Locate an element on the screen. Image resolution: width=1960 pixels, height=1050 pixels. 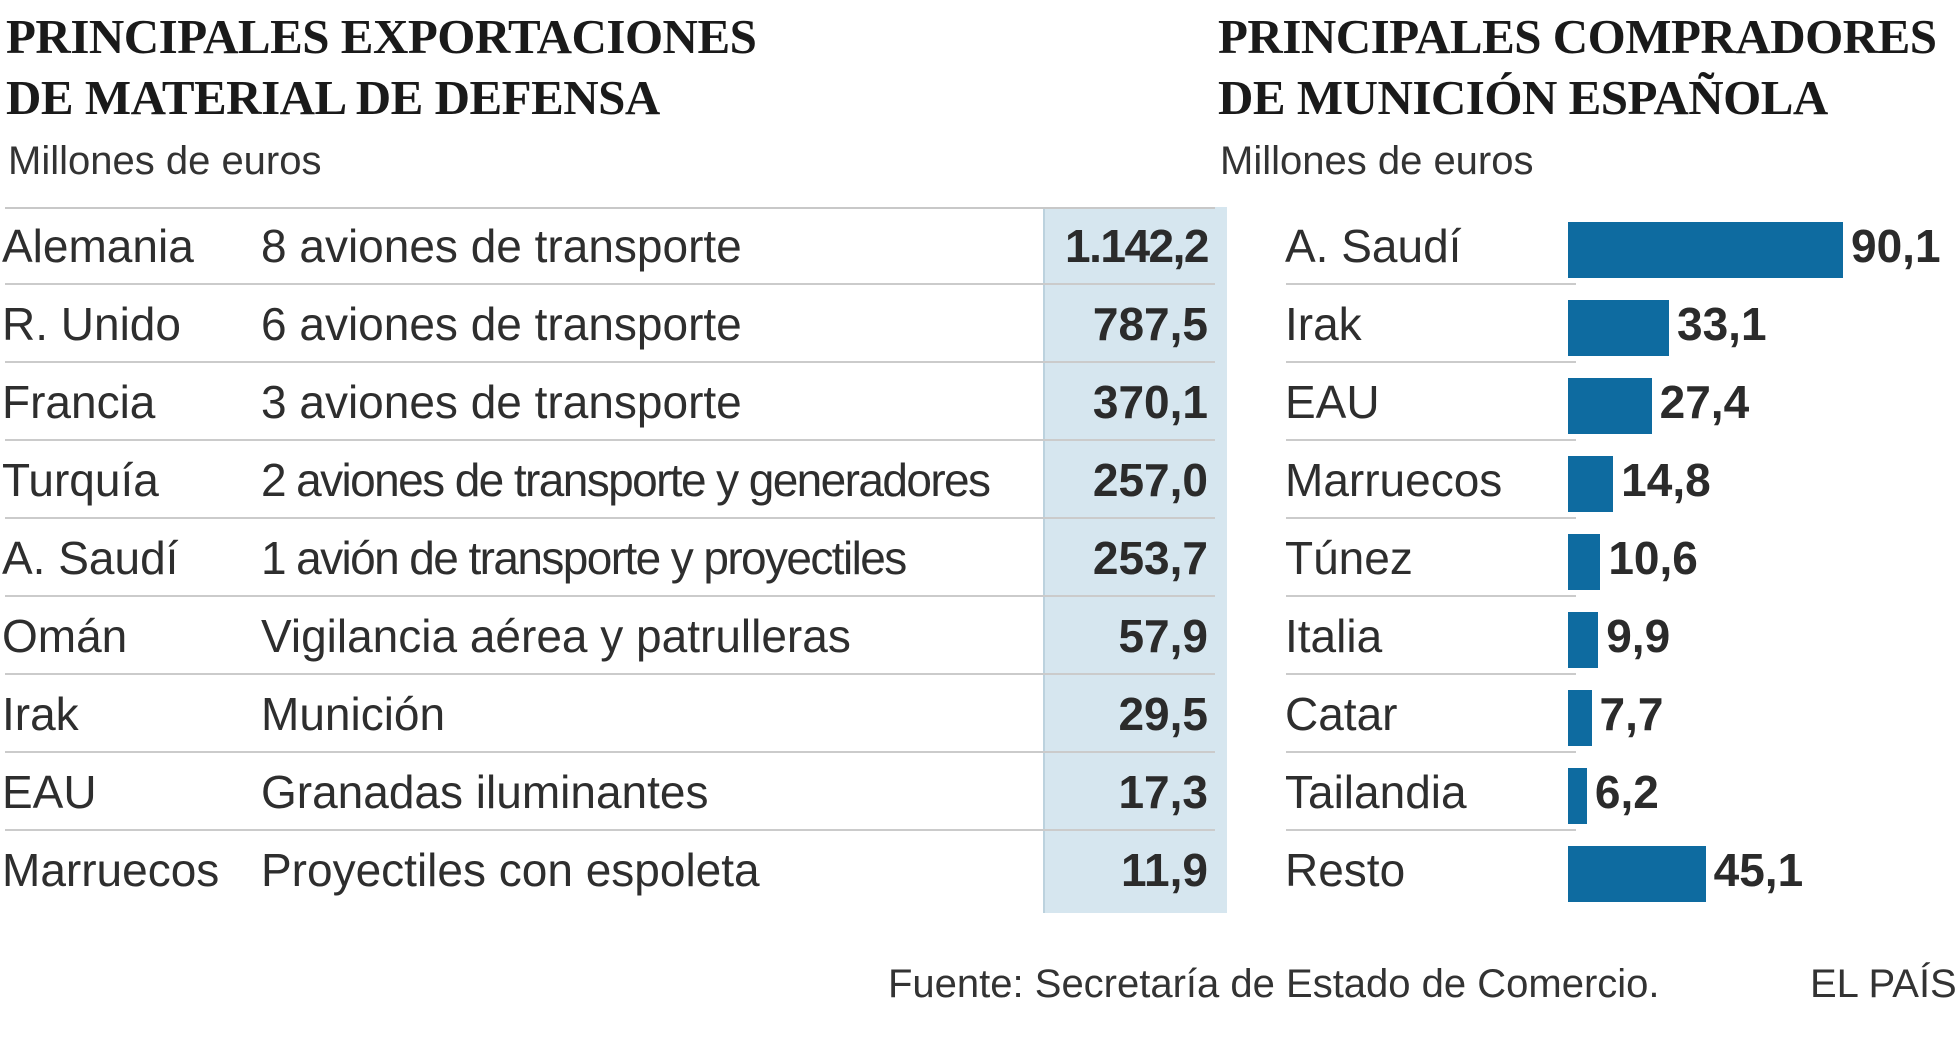
value-cell: 257,0 is located at coordinates (1150, 480).